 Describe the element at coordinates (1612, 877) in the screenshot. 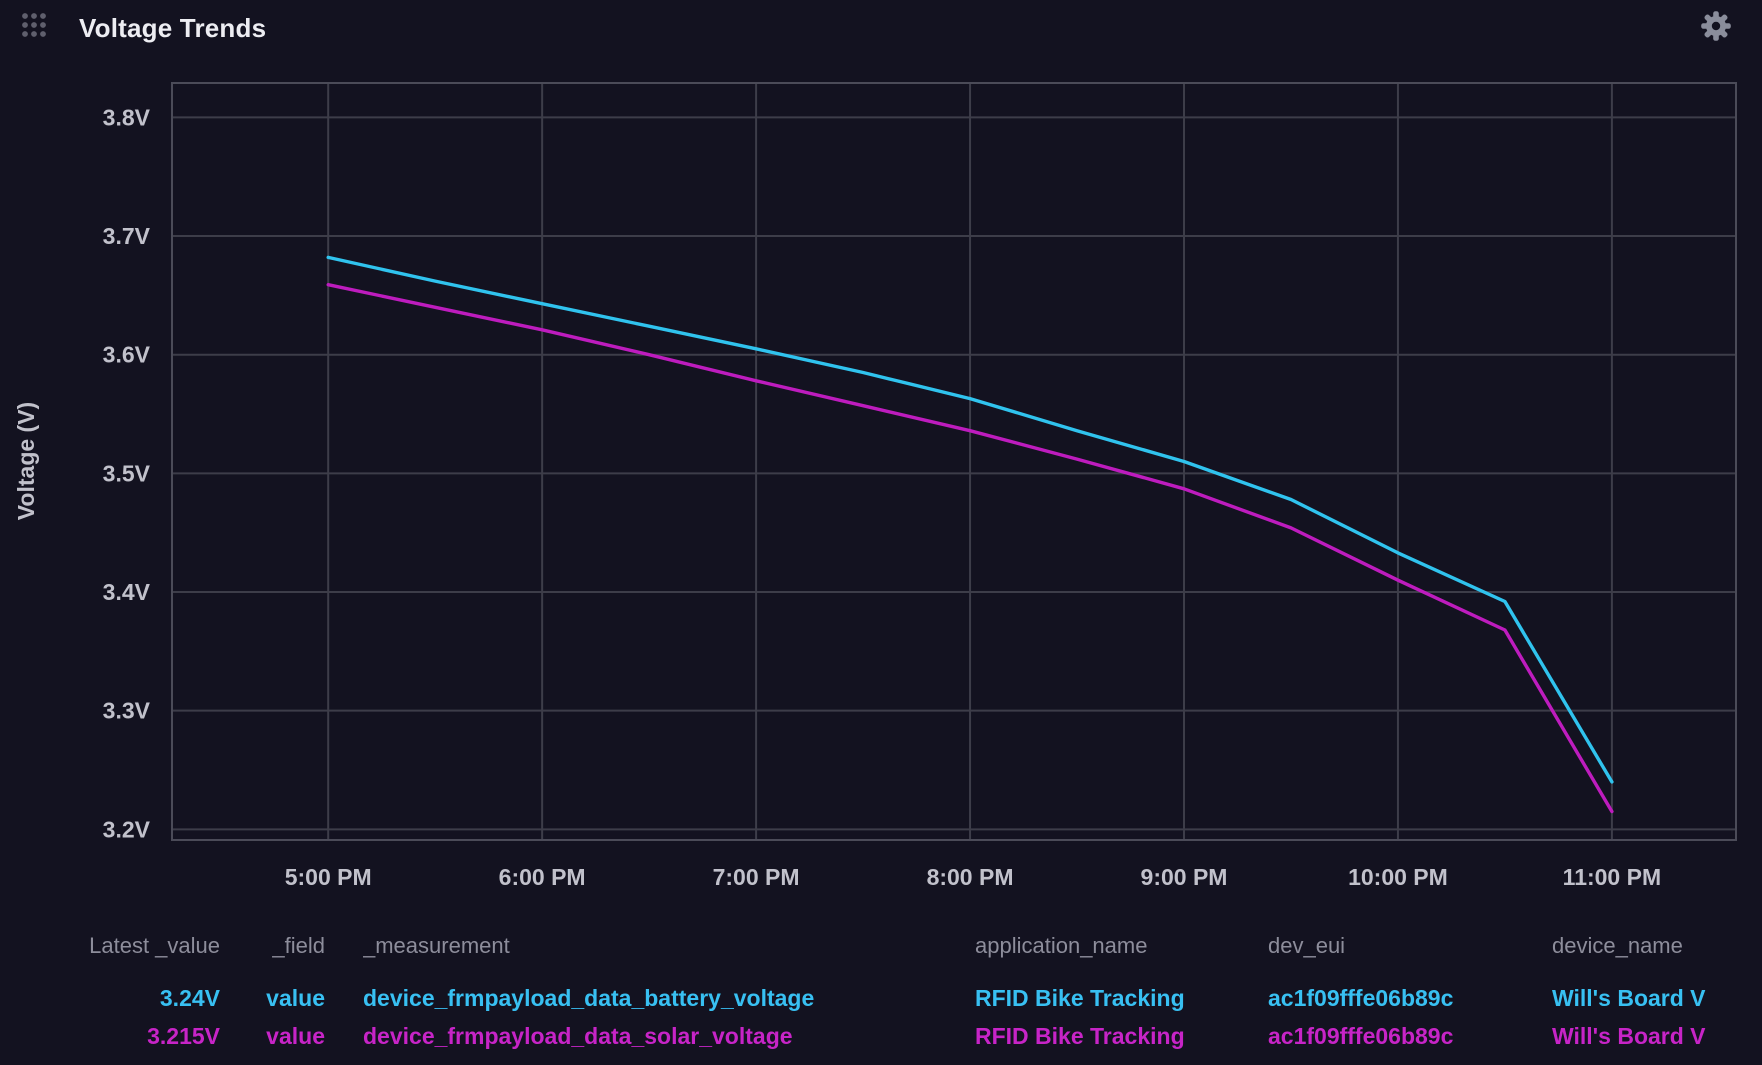

I see `x-tick-label: 11:00 PM` at that location.